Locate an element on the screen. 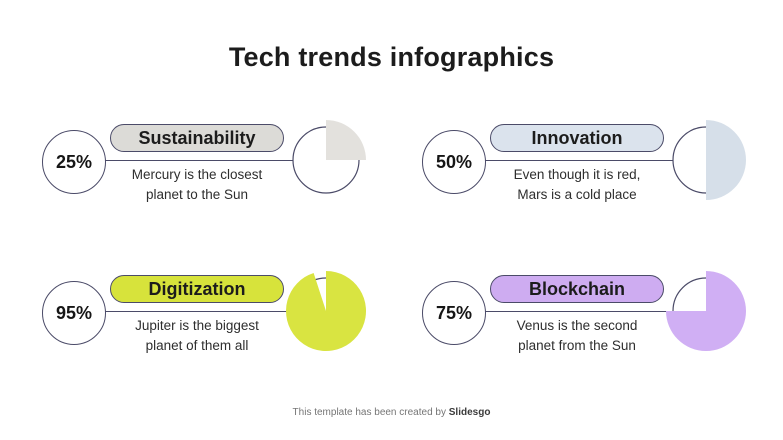 The image size is (783, 440). description-line-2: planet of them all is located at coordinates (197, 345).